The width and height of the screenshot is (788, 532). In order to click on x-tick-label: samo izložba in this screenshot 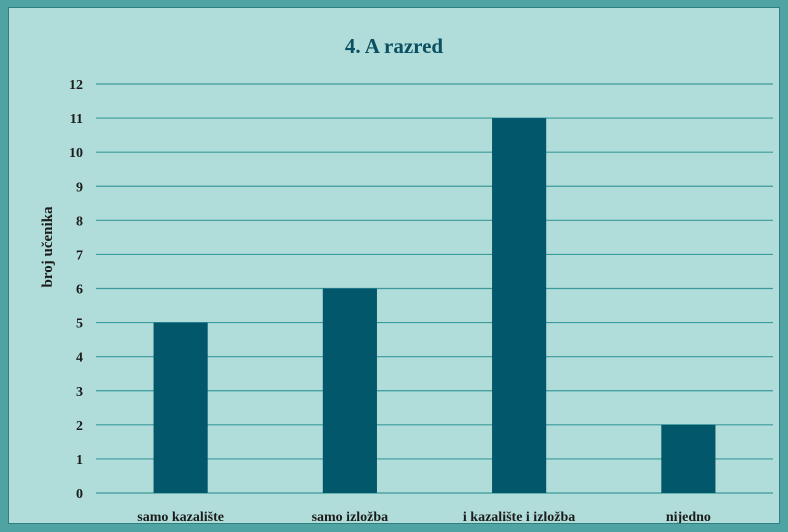, I will do `click(350, 516)`.